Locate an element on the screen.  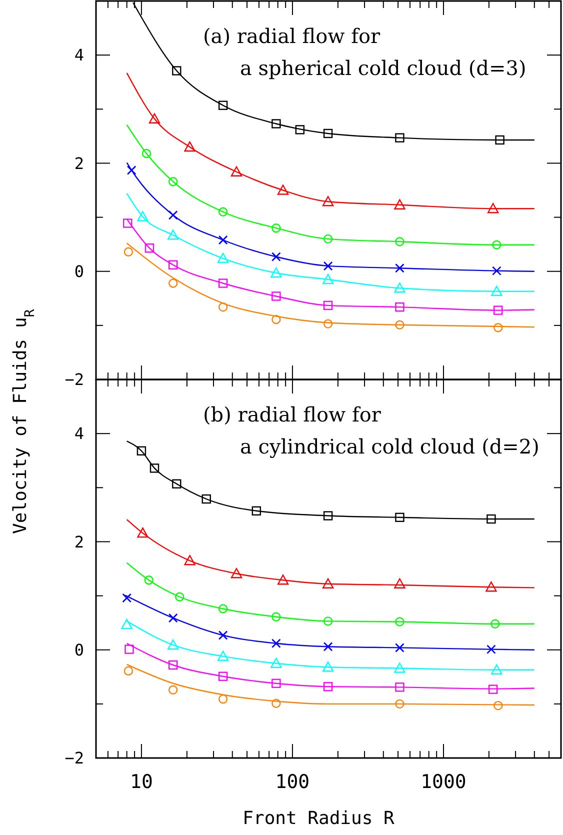
annotation: a cylindrical cold cloud (d=2) is located at coordinates (390, 446).